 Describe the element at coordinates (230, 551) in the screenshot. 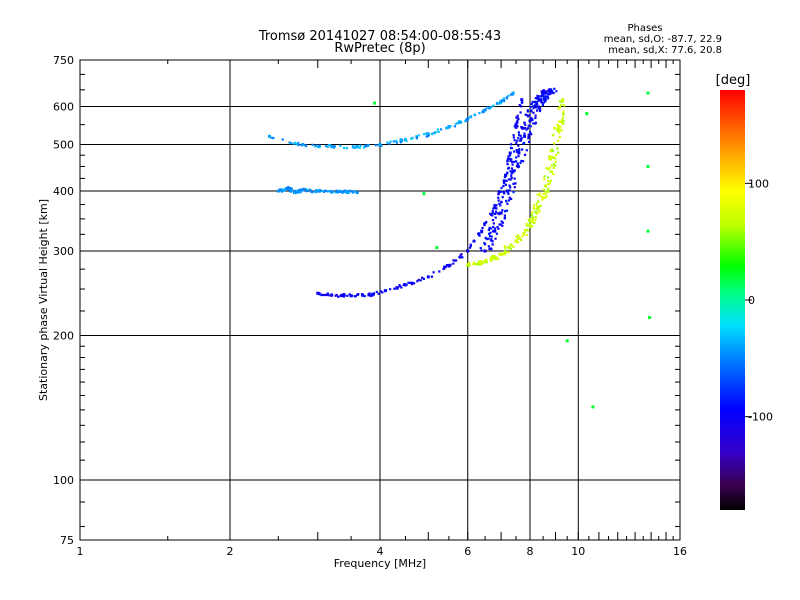

I see `x-tick-label: 2` at that location.